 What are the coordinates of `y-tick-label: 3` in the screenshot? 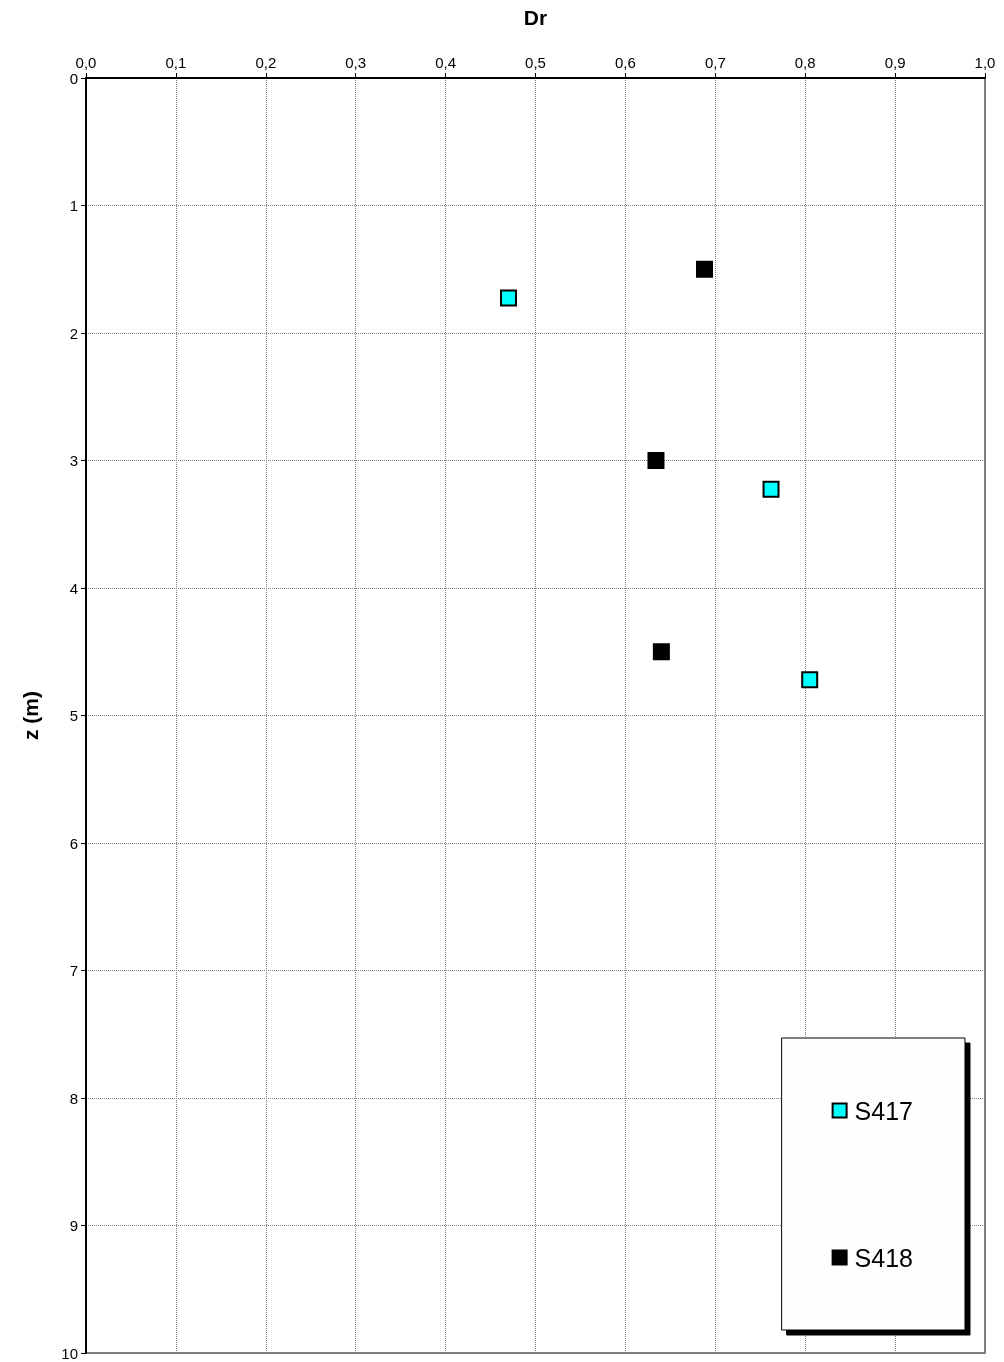 It's located at (73, 460).